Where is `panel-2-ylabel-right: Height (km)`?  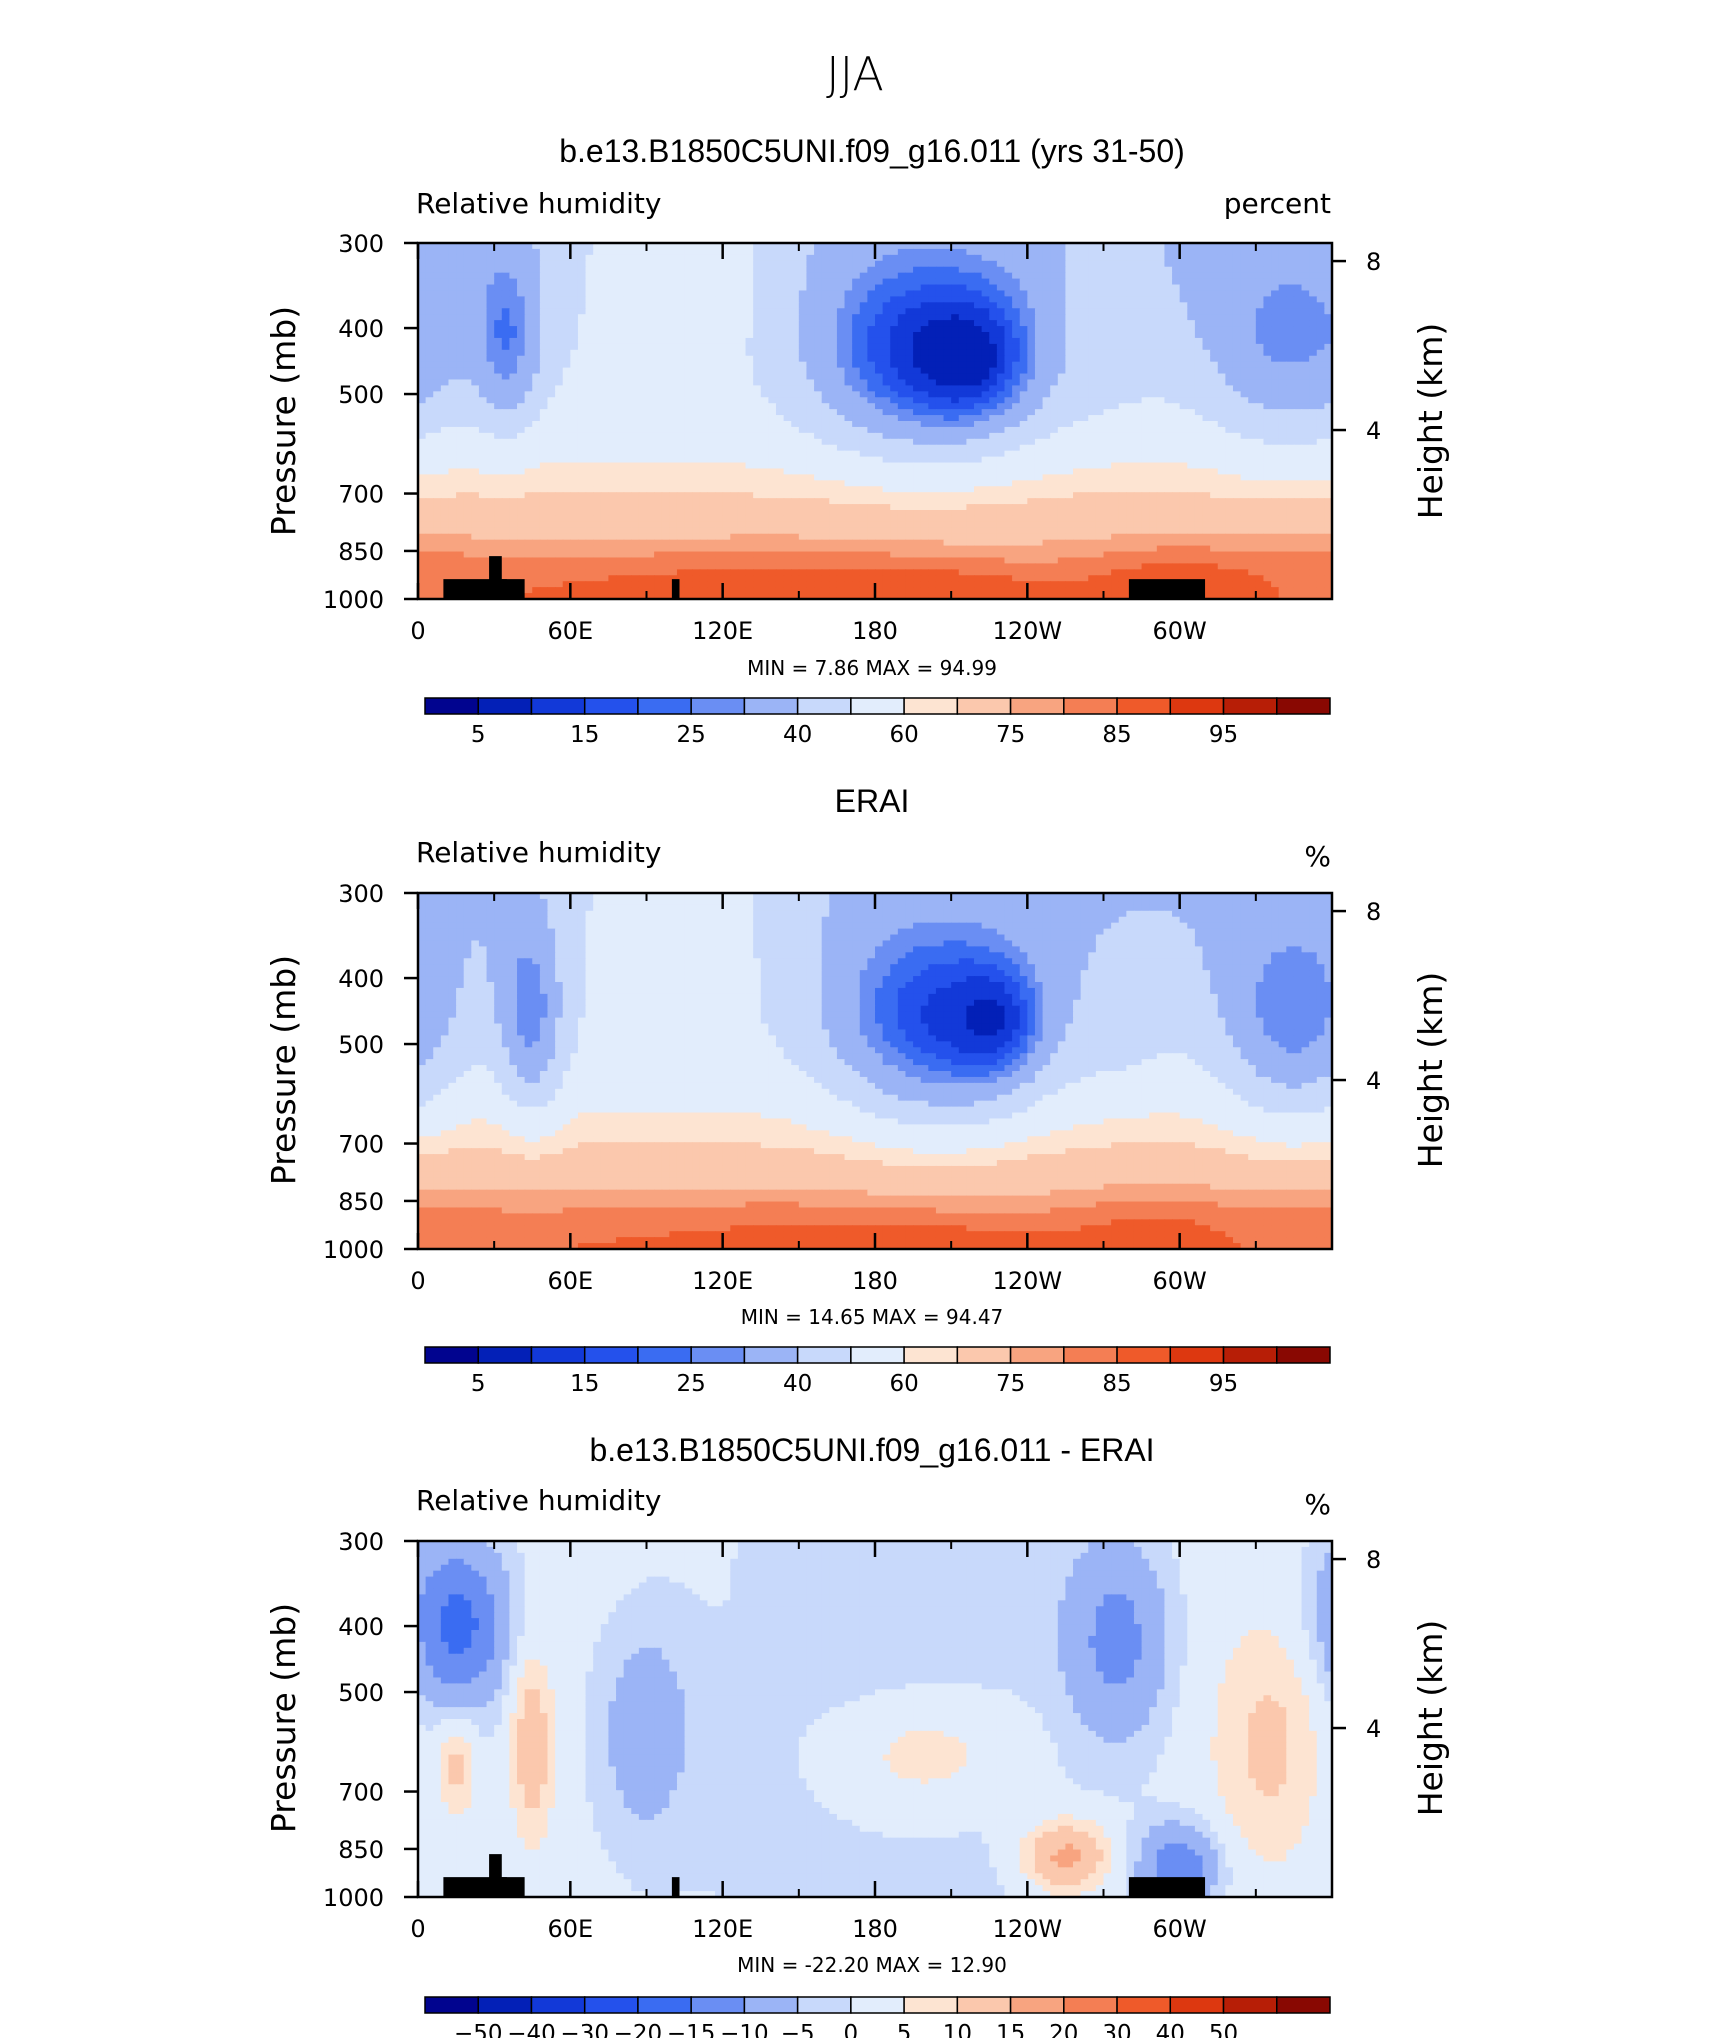
panel-2-ylabel-right: Height (km) is located at coordinates (1430, 1070).